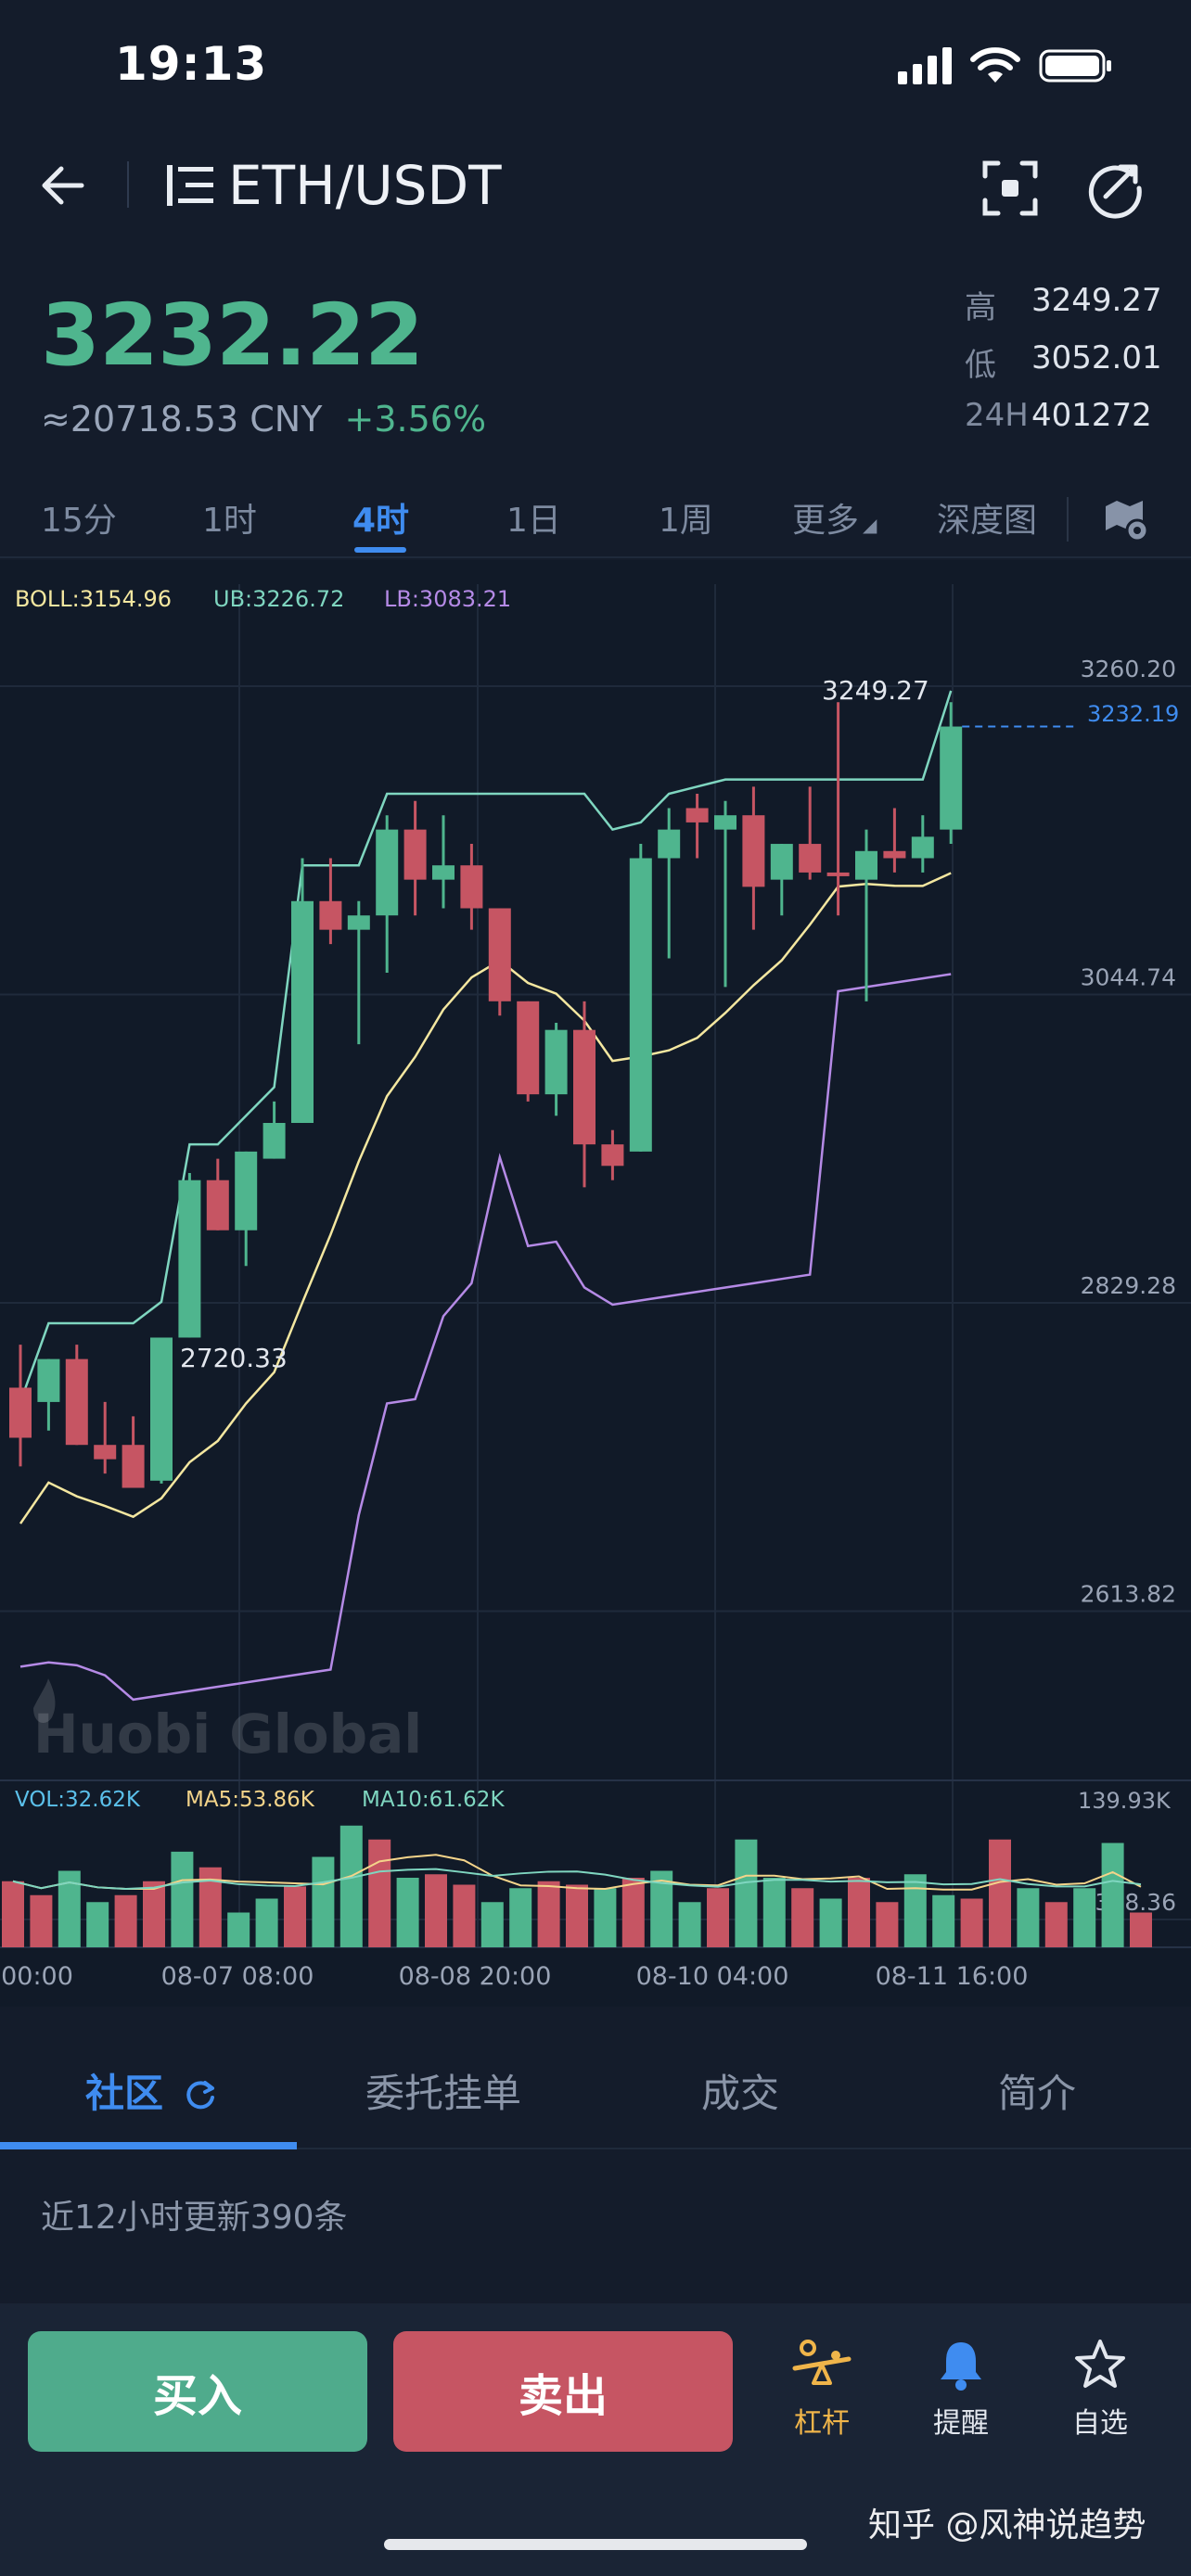  I want to click on watchlist-label: 自选, so click(1100, 2423).